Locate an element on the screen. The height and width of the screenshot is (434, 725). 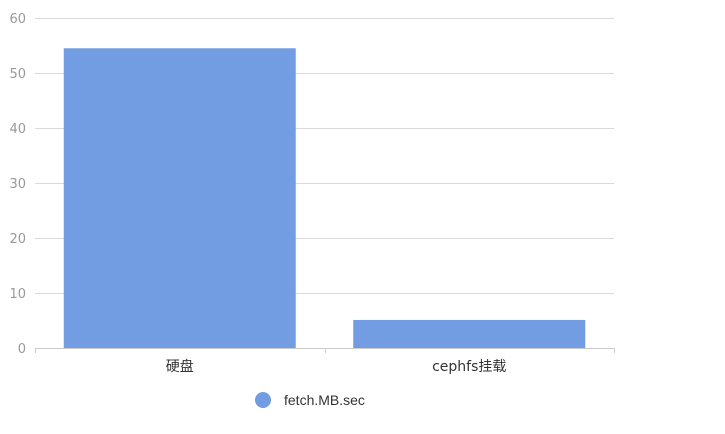
x-tick-label: cephfs挂载 is located at coordinates (469, 367).